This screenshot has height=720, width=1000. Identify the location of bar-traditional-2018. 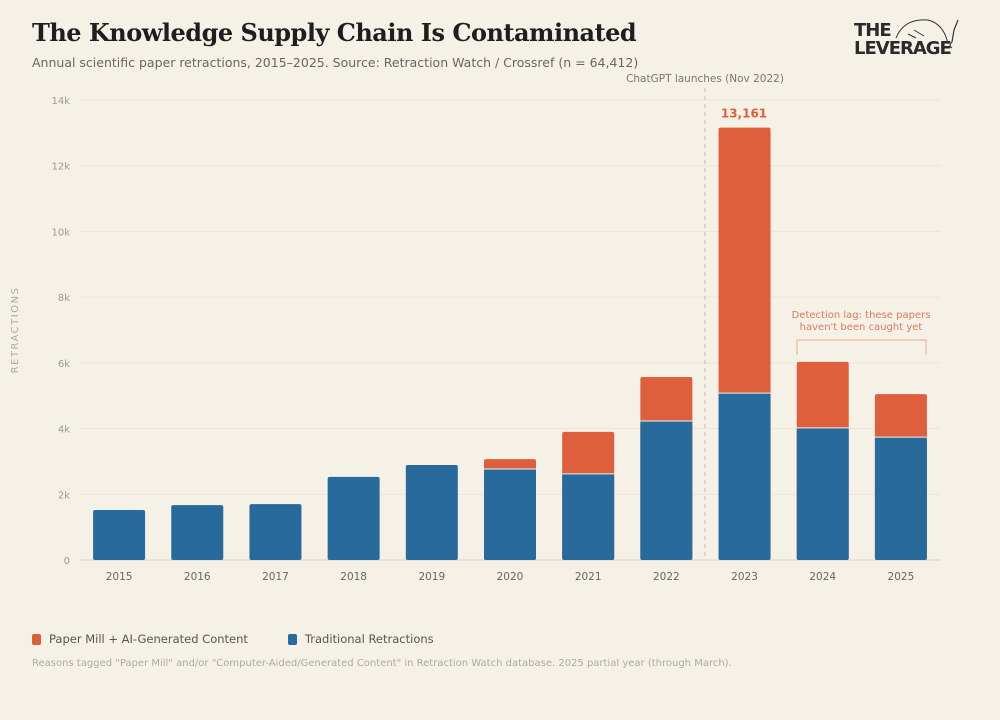
(353, 518).